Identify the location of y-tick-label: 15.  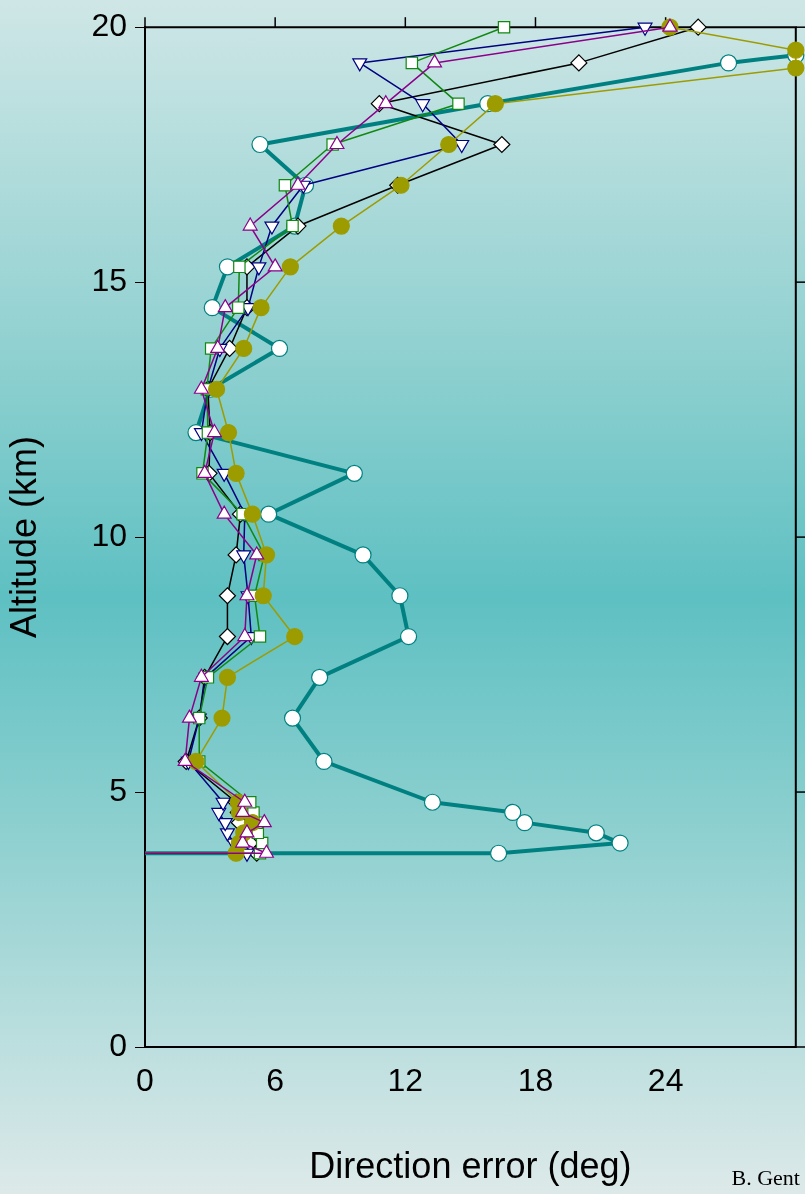
(109, 279).